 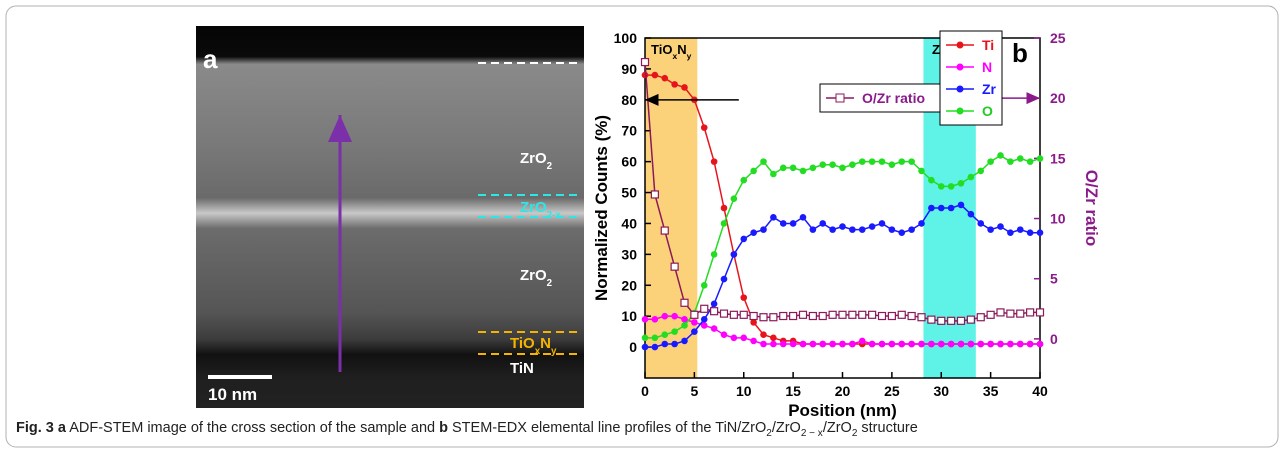 I want to click on layer-label: ZrO2, so click(x=536, y=161).